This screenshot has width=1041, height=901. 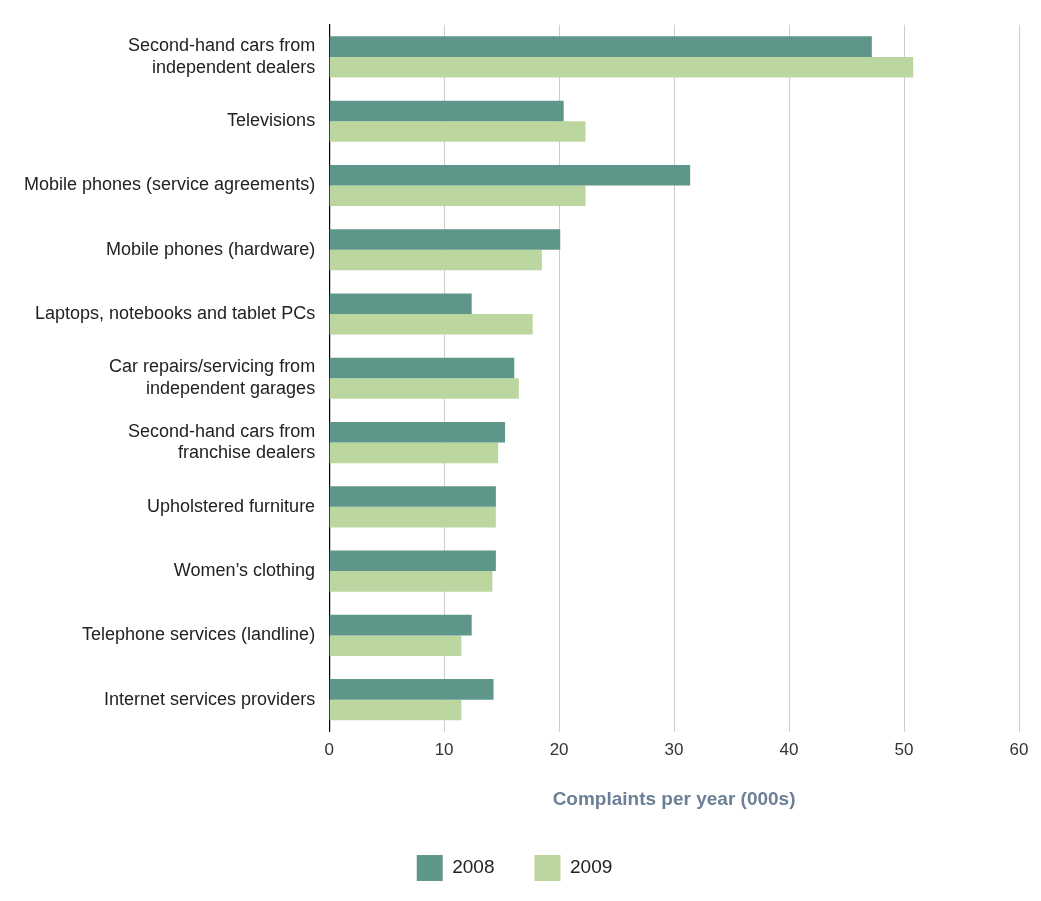 I want to click on y-tick-label: Second-hand cars from independent dealers, so click(x=222, y=56).